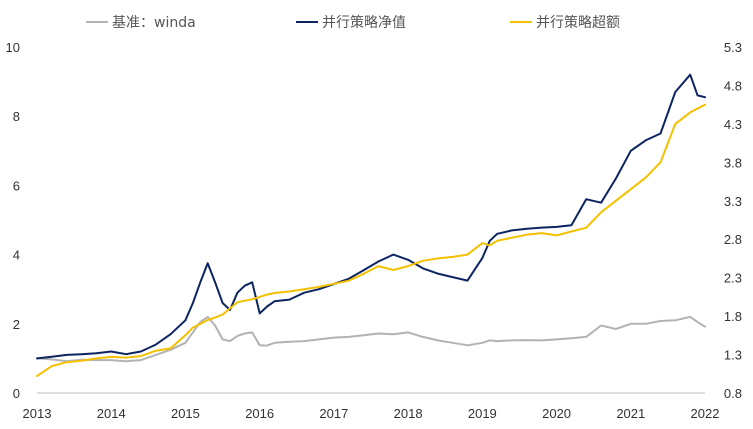 The height and width of the screenshot is (429, 753). What do you see at coordinates (16, 255) in the screenshot?
I see `y-left-tick-label: 4` at bounding box center [16, 255].